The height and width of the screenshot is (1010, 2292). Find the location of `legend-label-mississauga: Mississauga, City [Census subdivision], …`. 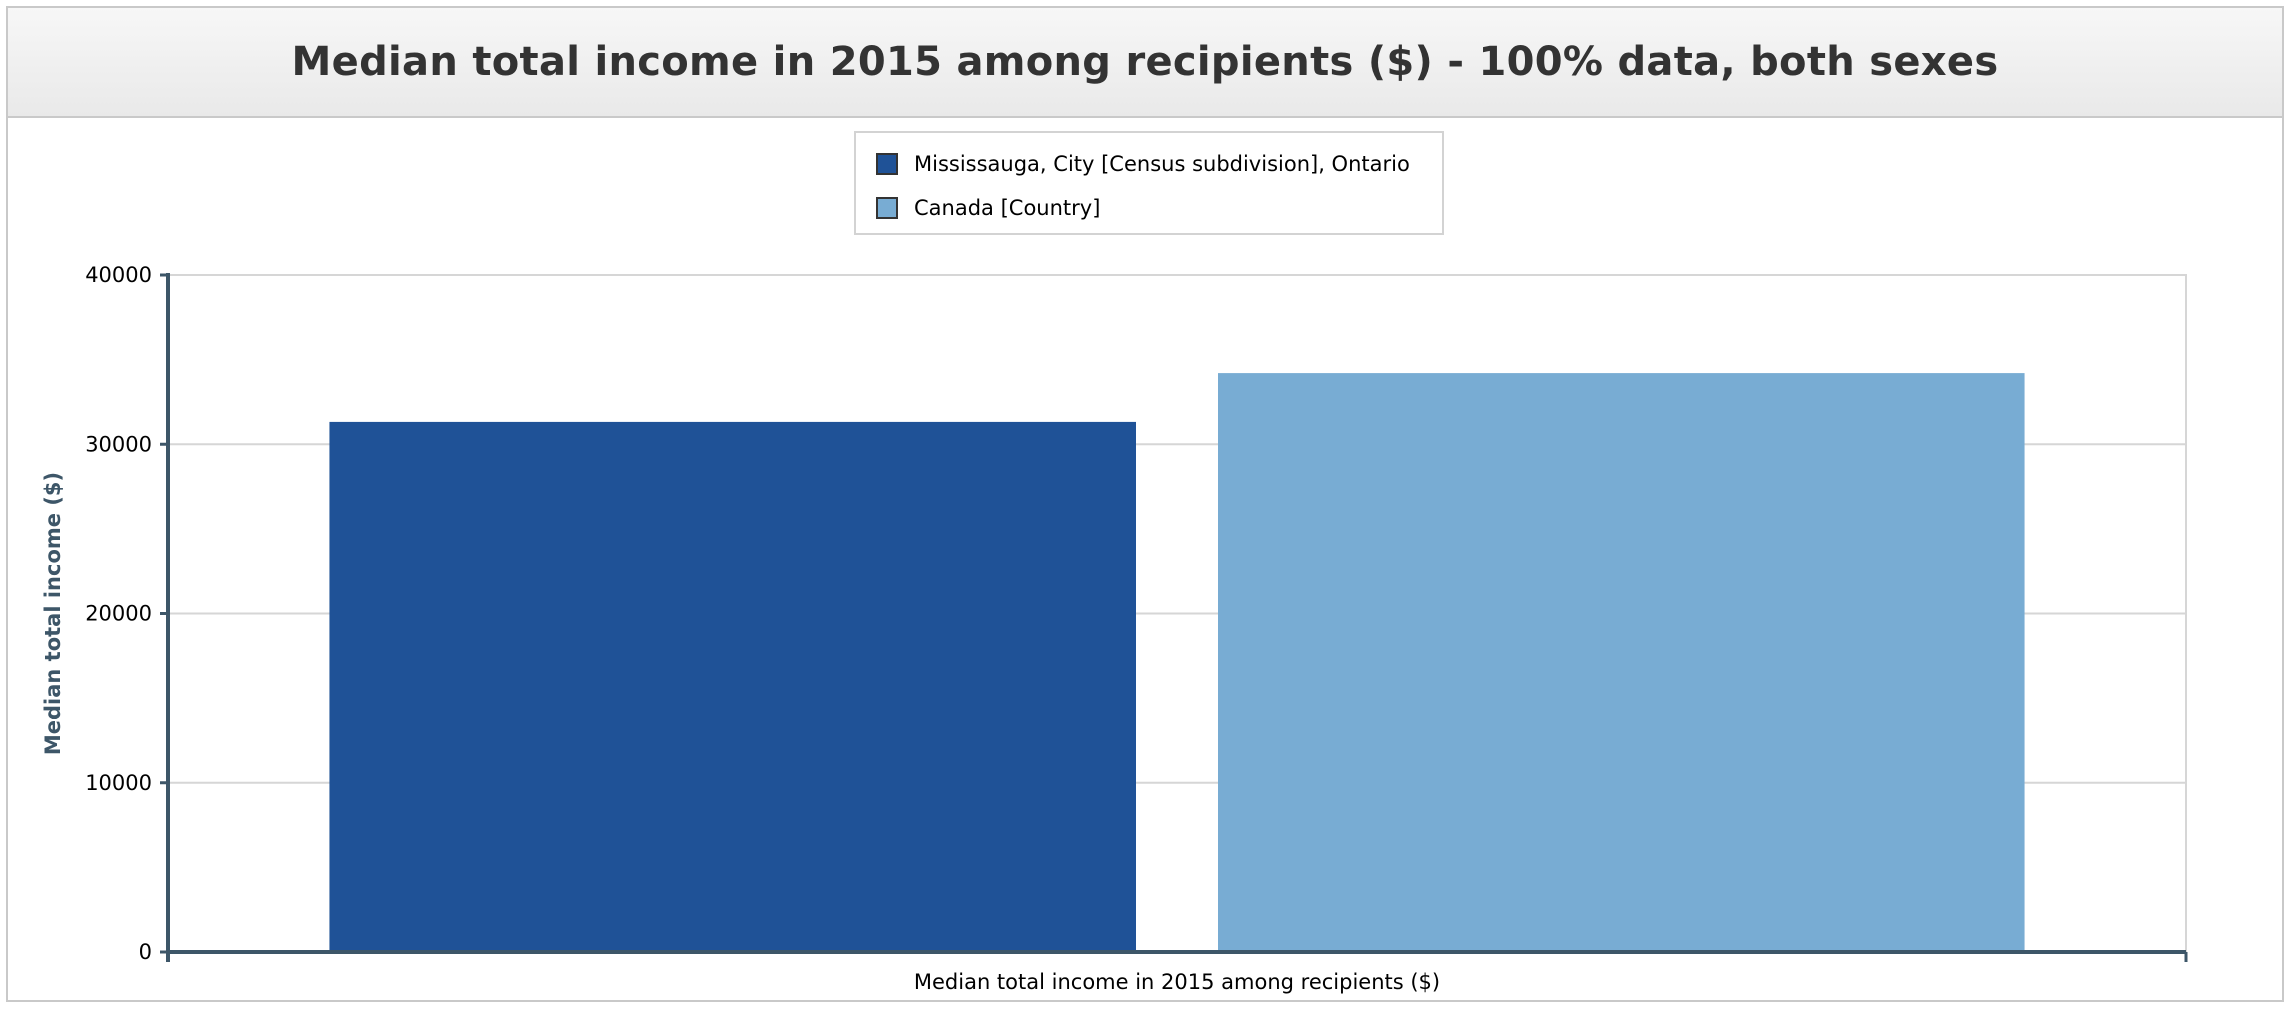

legend-label-mississauga: Mississauga, City [Census subdivision], … is located at coordinates (1162, 164).